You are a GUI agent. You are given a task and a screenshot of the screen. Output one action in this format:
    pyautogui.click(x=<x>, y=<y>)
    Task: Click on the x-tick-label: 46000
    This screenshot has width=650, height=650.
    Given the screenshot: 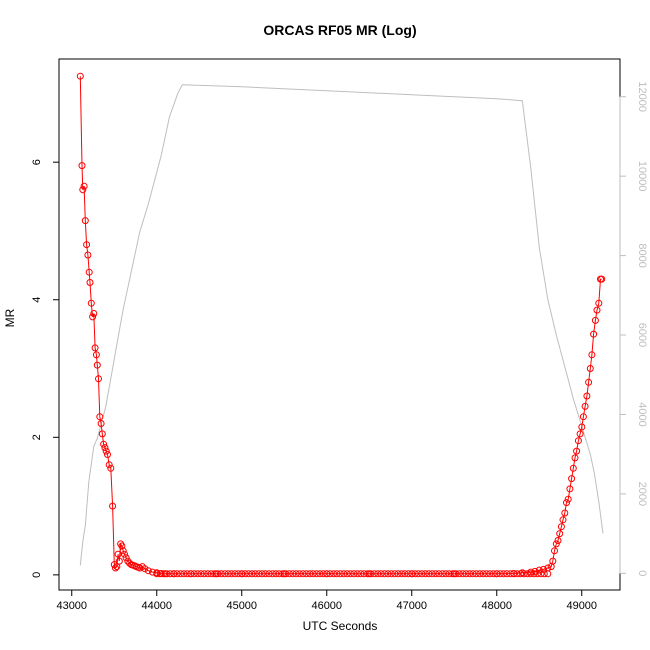 What is the action you would take?
    pyautogui.click(x=326, y=606)
    